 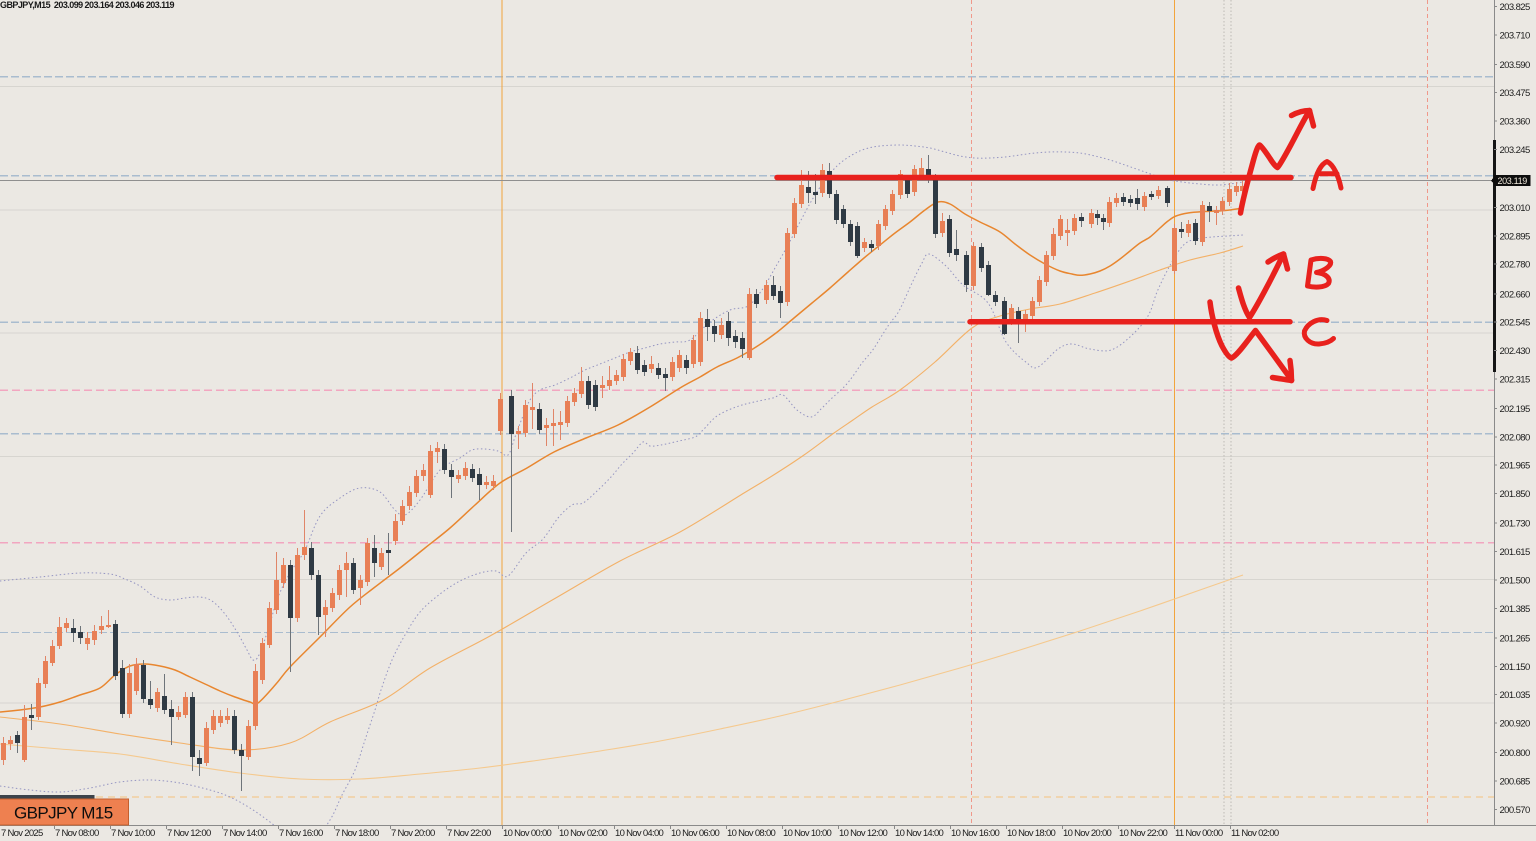 What do you see at coordinates (1515, 265) in the screenshot?
I see `svg-text: 202.780` at bounding box center [1515, 265].